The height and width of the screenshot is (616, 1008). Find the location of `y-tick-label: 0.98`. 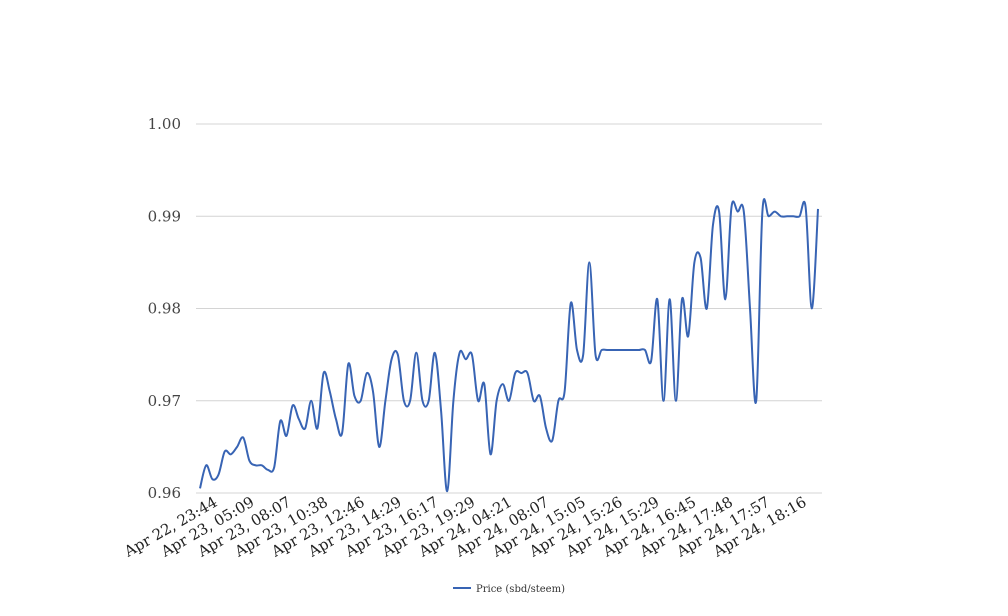

y-tick-label: 0.98 is located at coordinates (164, 309).